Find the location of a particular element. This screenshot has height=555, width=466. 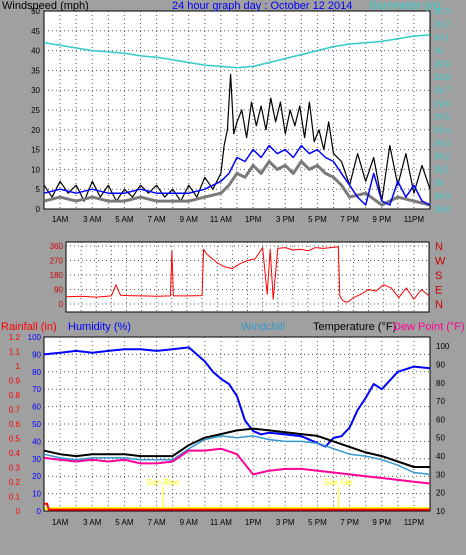

wind-direction-line is located at coordinates (247, 274).